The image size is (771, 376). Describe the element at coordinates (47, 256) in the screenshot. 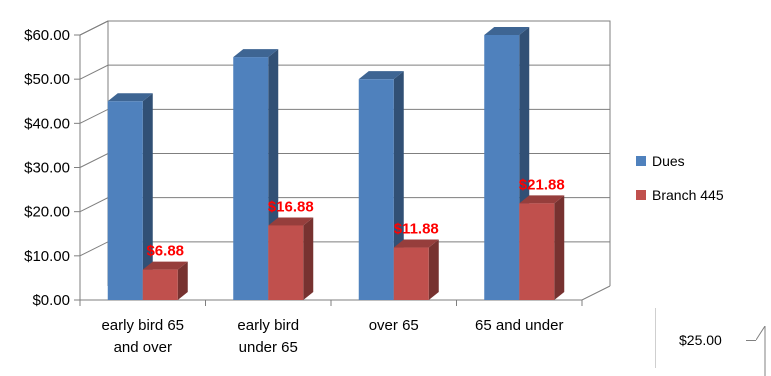

I see `y-tick-label: $10.00` at that location.